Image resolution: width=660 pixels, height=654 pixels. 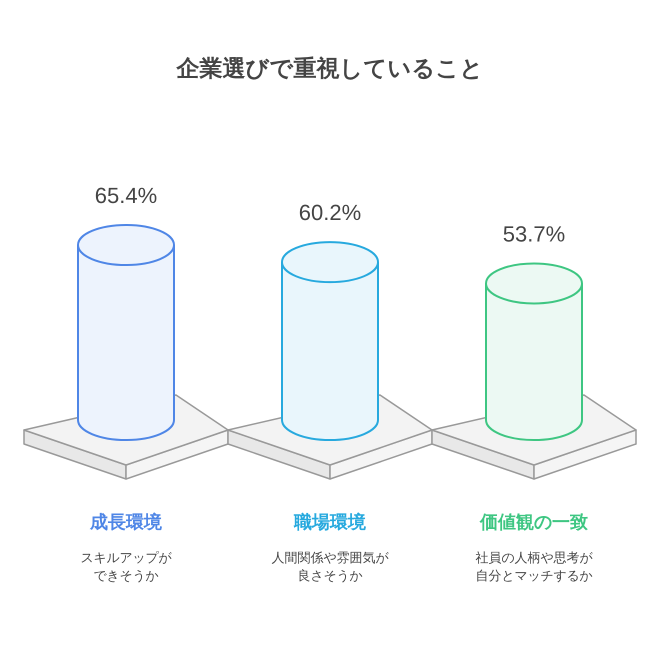 I want to click on data-label: 53.7%, so click(x=534, y=233).